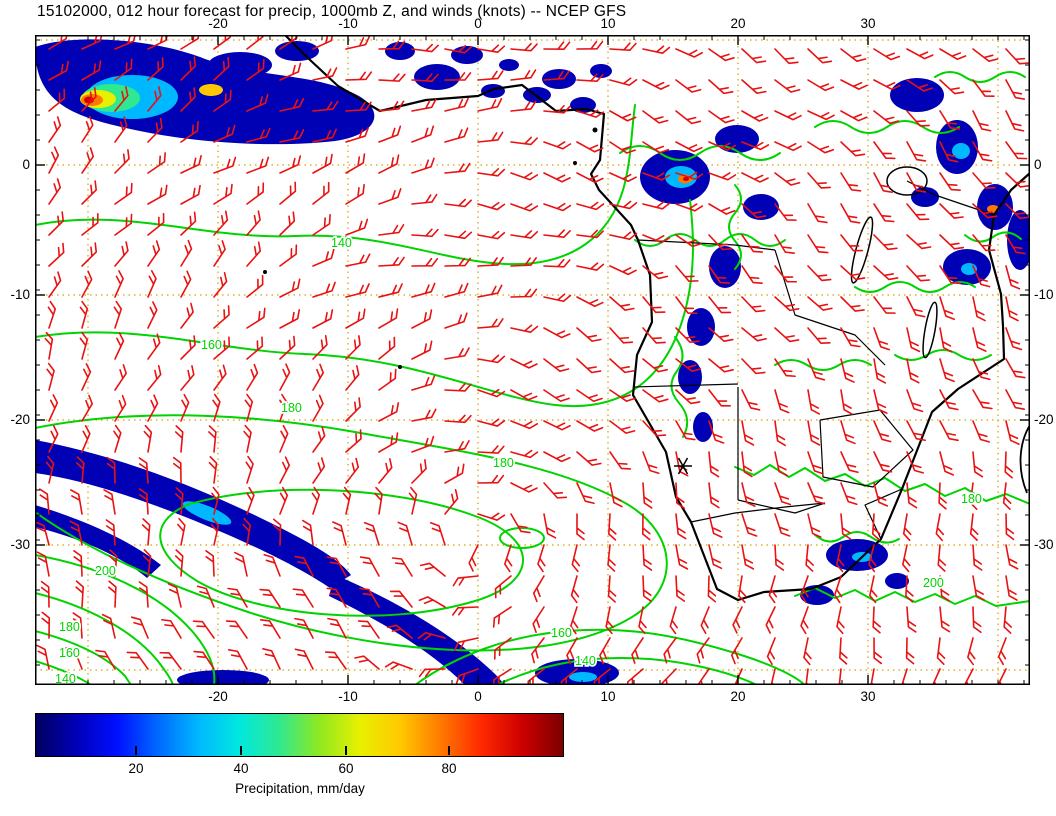  What do you see at coordinates (26, 164) in the screenshot?
I see `y-tick-label-left: 0` at bounding box center [26, 164].